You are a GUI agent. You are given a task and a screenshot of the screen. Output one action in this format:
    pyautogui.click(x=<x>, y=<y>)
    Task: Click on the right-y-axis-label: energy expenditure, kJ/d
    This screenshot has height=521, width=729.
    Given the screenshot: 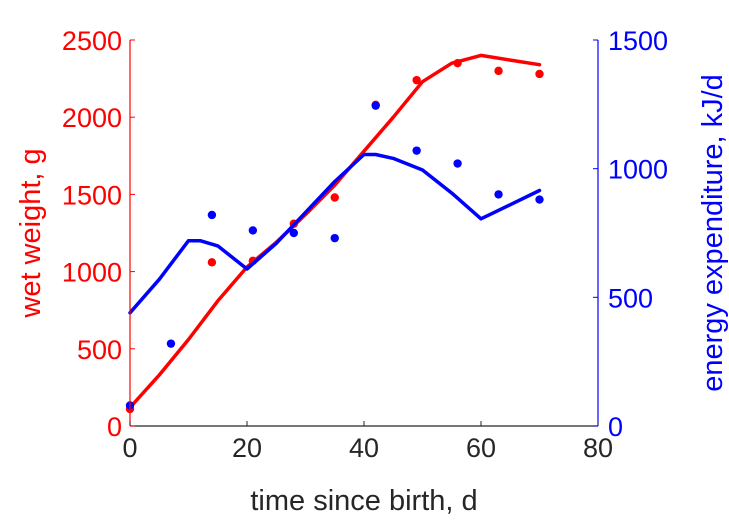 What is the action you would take?
    pyautogui.click(x=713, y=233)
    